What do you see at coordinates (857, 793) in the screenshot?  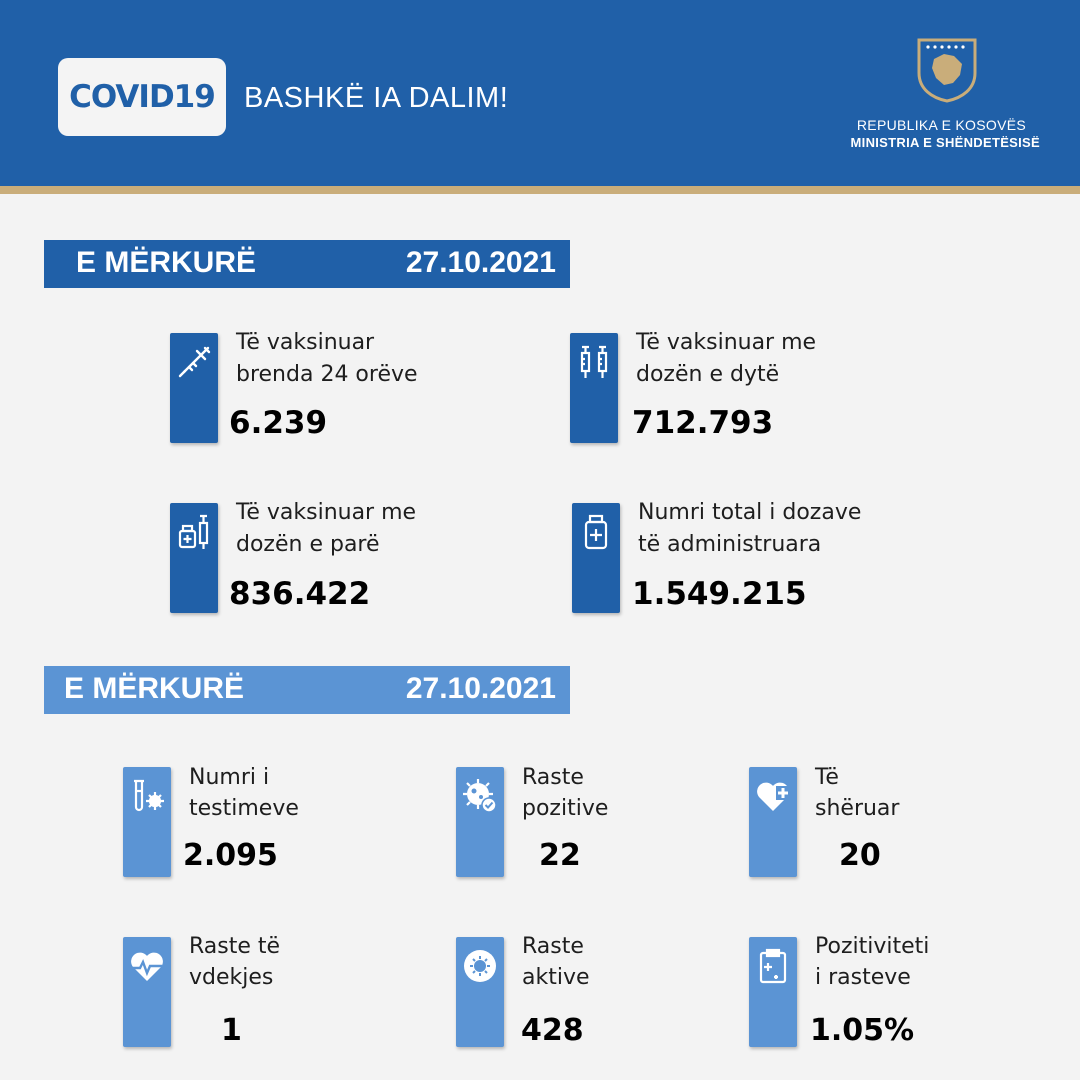 I see `recovered-label: Të shëruar` at bounding box center [857, 793].